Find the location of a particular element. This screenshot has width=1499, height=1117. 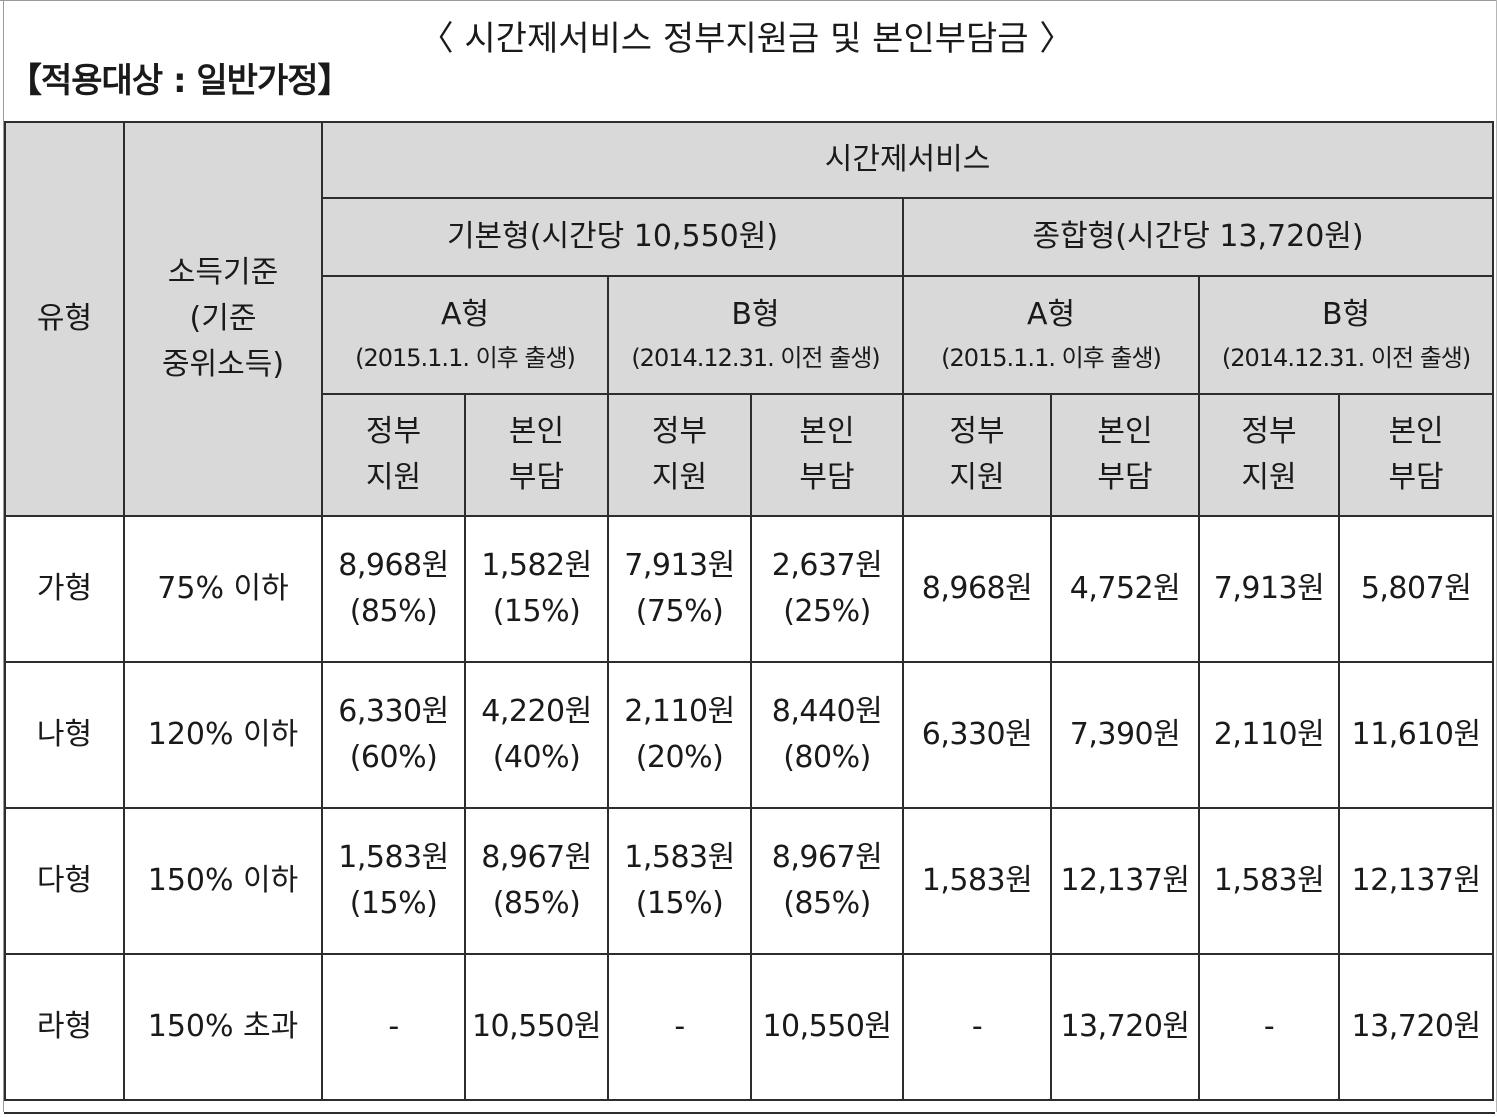

page-frame-right is located at coordinates (1496, 556).